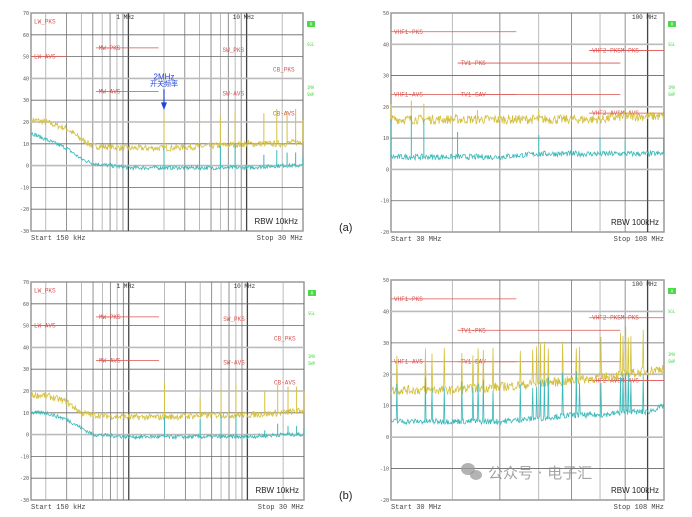  I want to click on limit-label: TV1-PKS, so click(474, 330).